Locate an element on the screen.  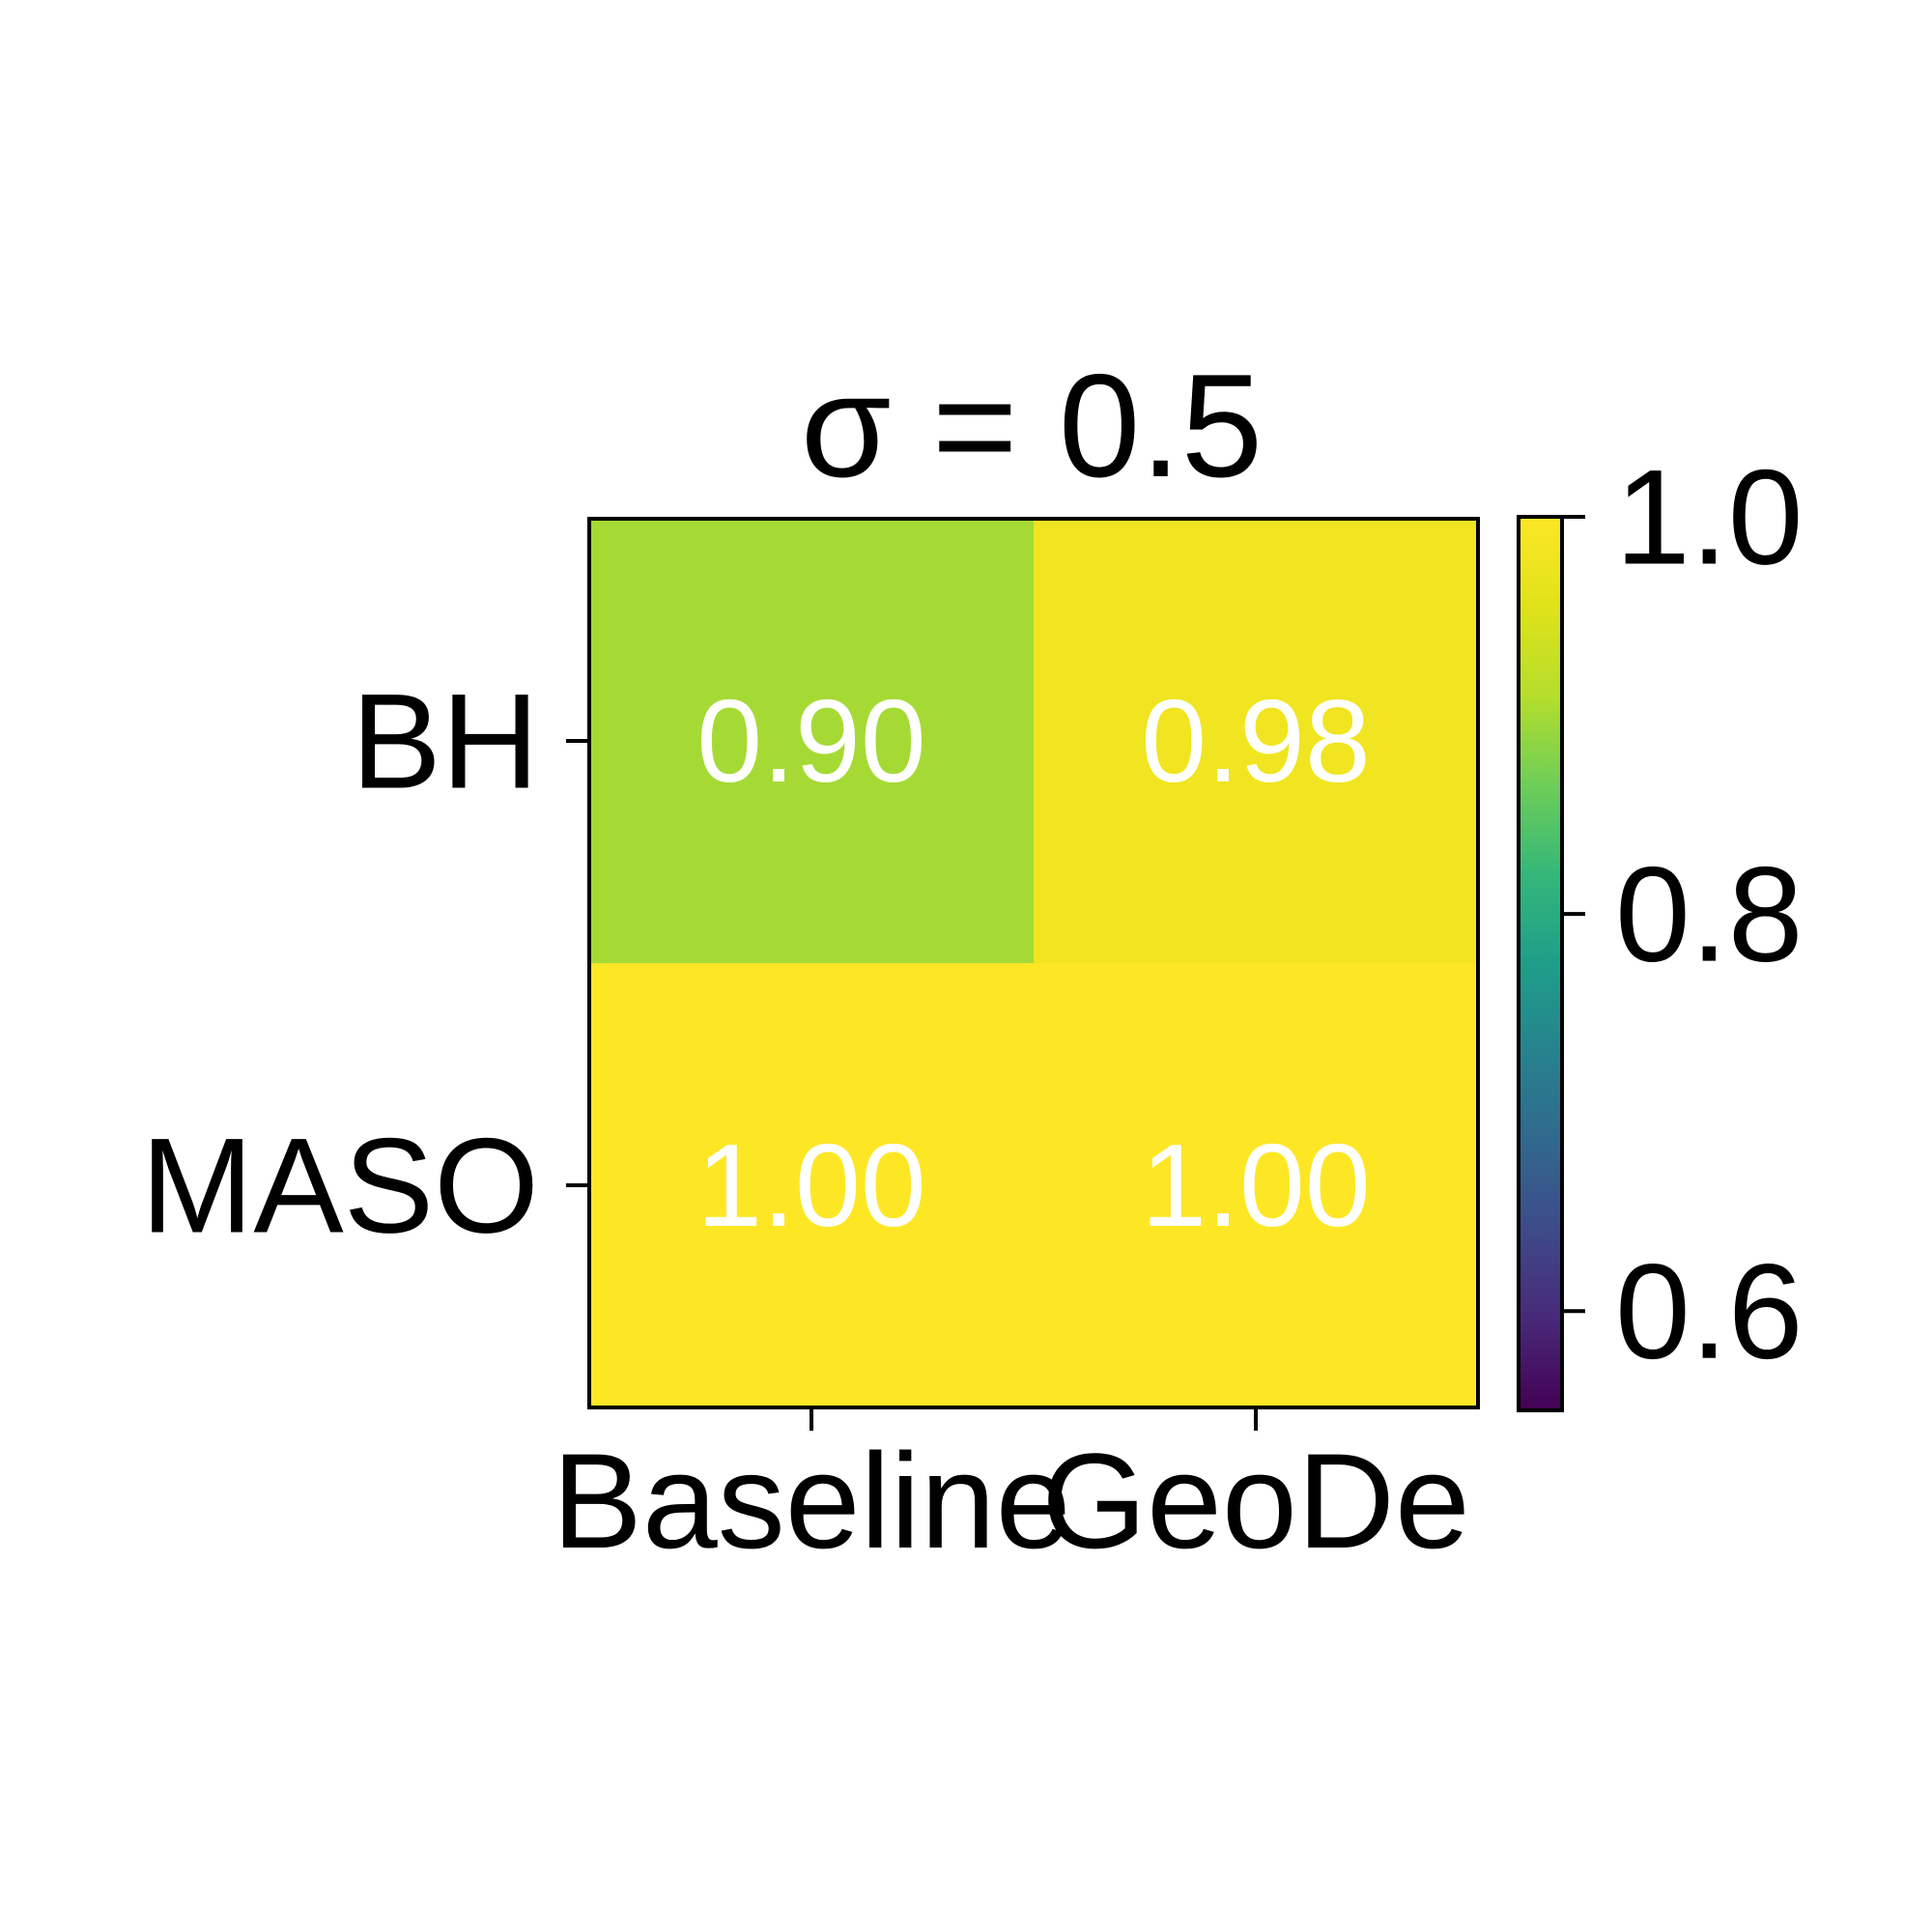
chart-title: σ = 0.5 is located at coordinates (1032, 426).